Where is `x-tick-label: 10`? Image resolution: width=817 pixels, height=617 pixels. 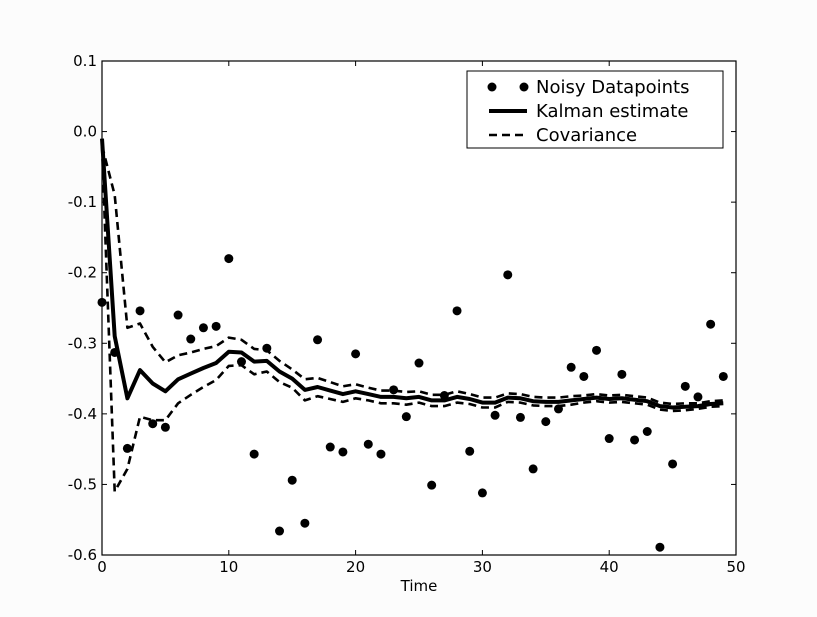
x-tick-label: 10 is located at coordinates (228, 567).